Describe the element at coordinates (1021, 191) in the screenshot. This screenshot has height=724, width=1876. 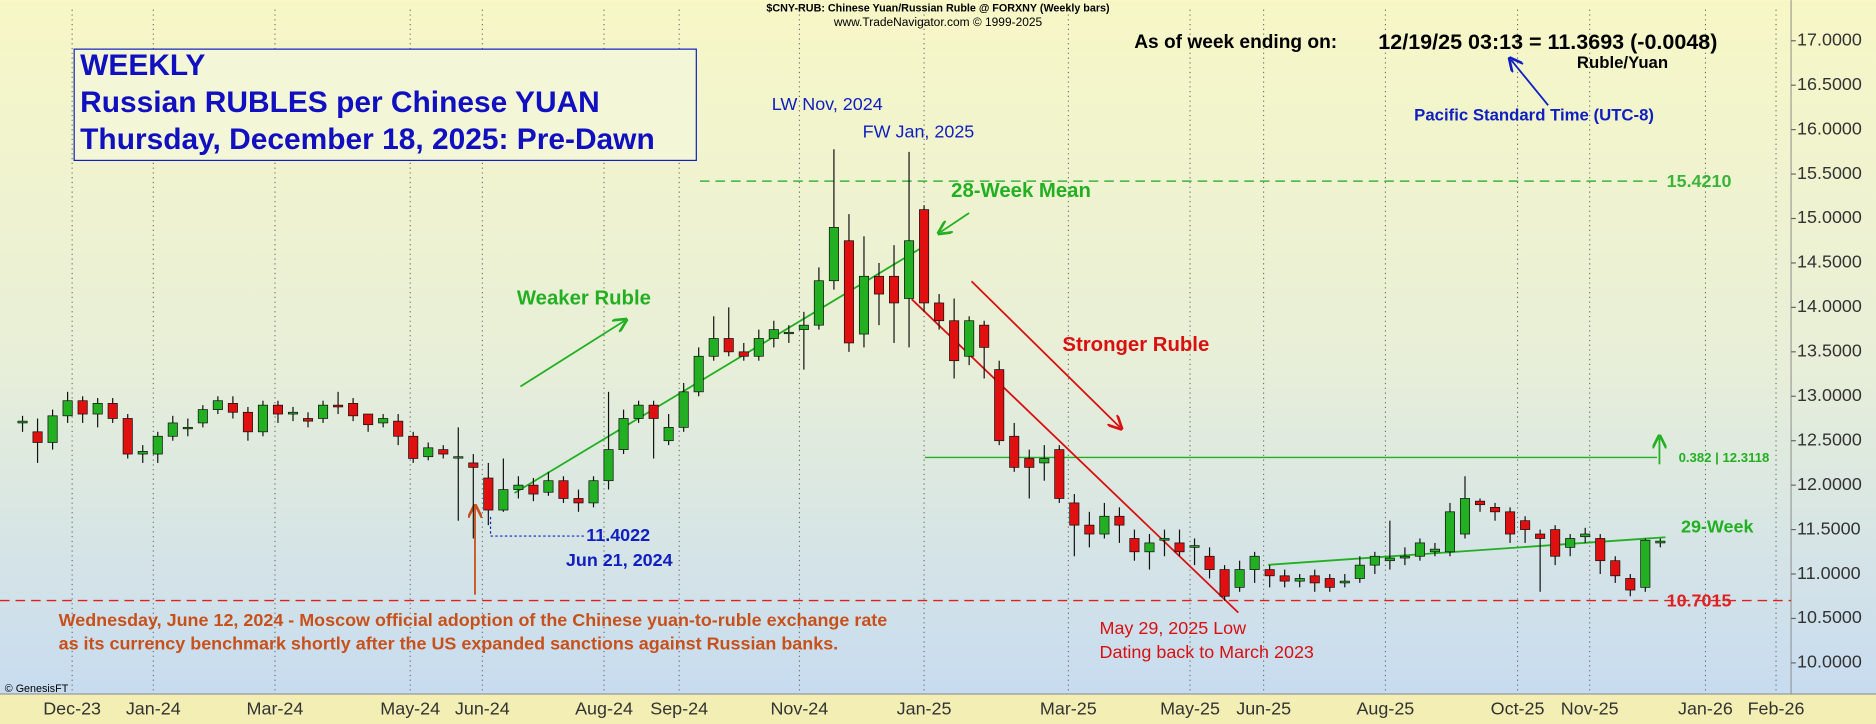
I see `annotation: 28-Week Mean` at that location.